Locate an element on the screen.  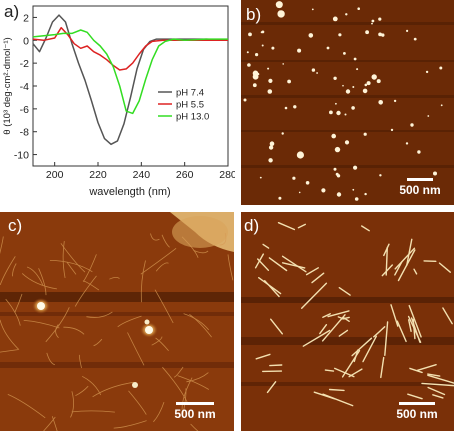
y-tick-label: 0 is located at coordinates (26, 41).